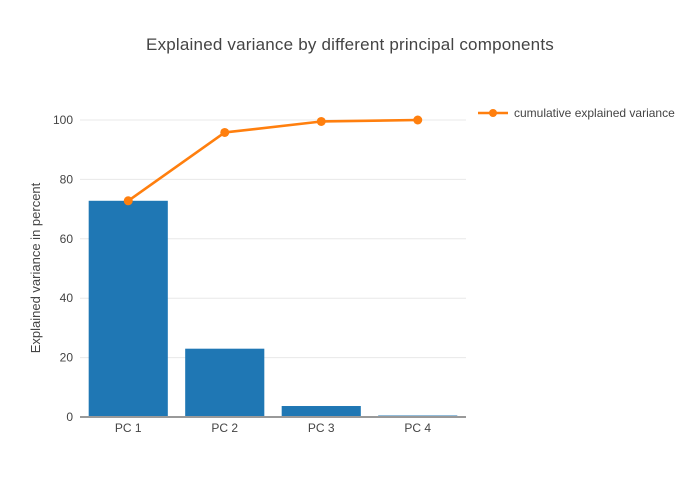 The width and height of the screenshot is (700, 500). What do you see at coordinates (35, 267) in the screenshot?
I see `y-axis-title: Explained variance in percent` at bounding box center [35, 267].